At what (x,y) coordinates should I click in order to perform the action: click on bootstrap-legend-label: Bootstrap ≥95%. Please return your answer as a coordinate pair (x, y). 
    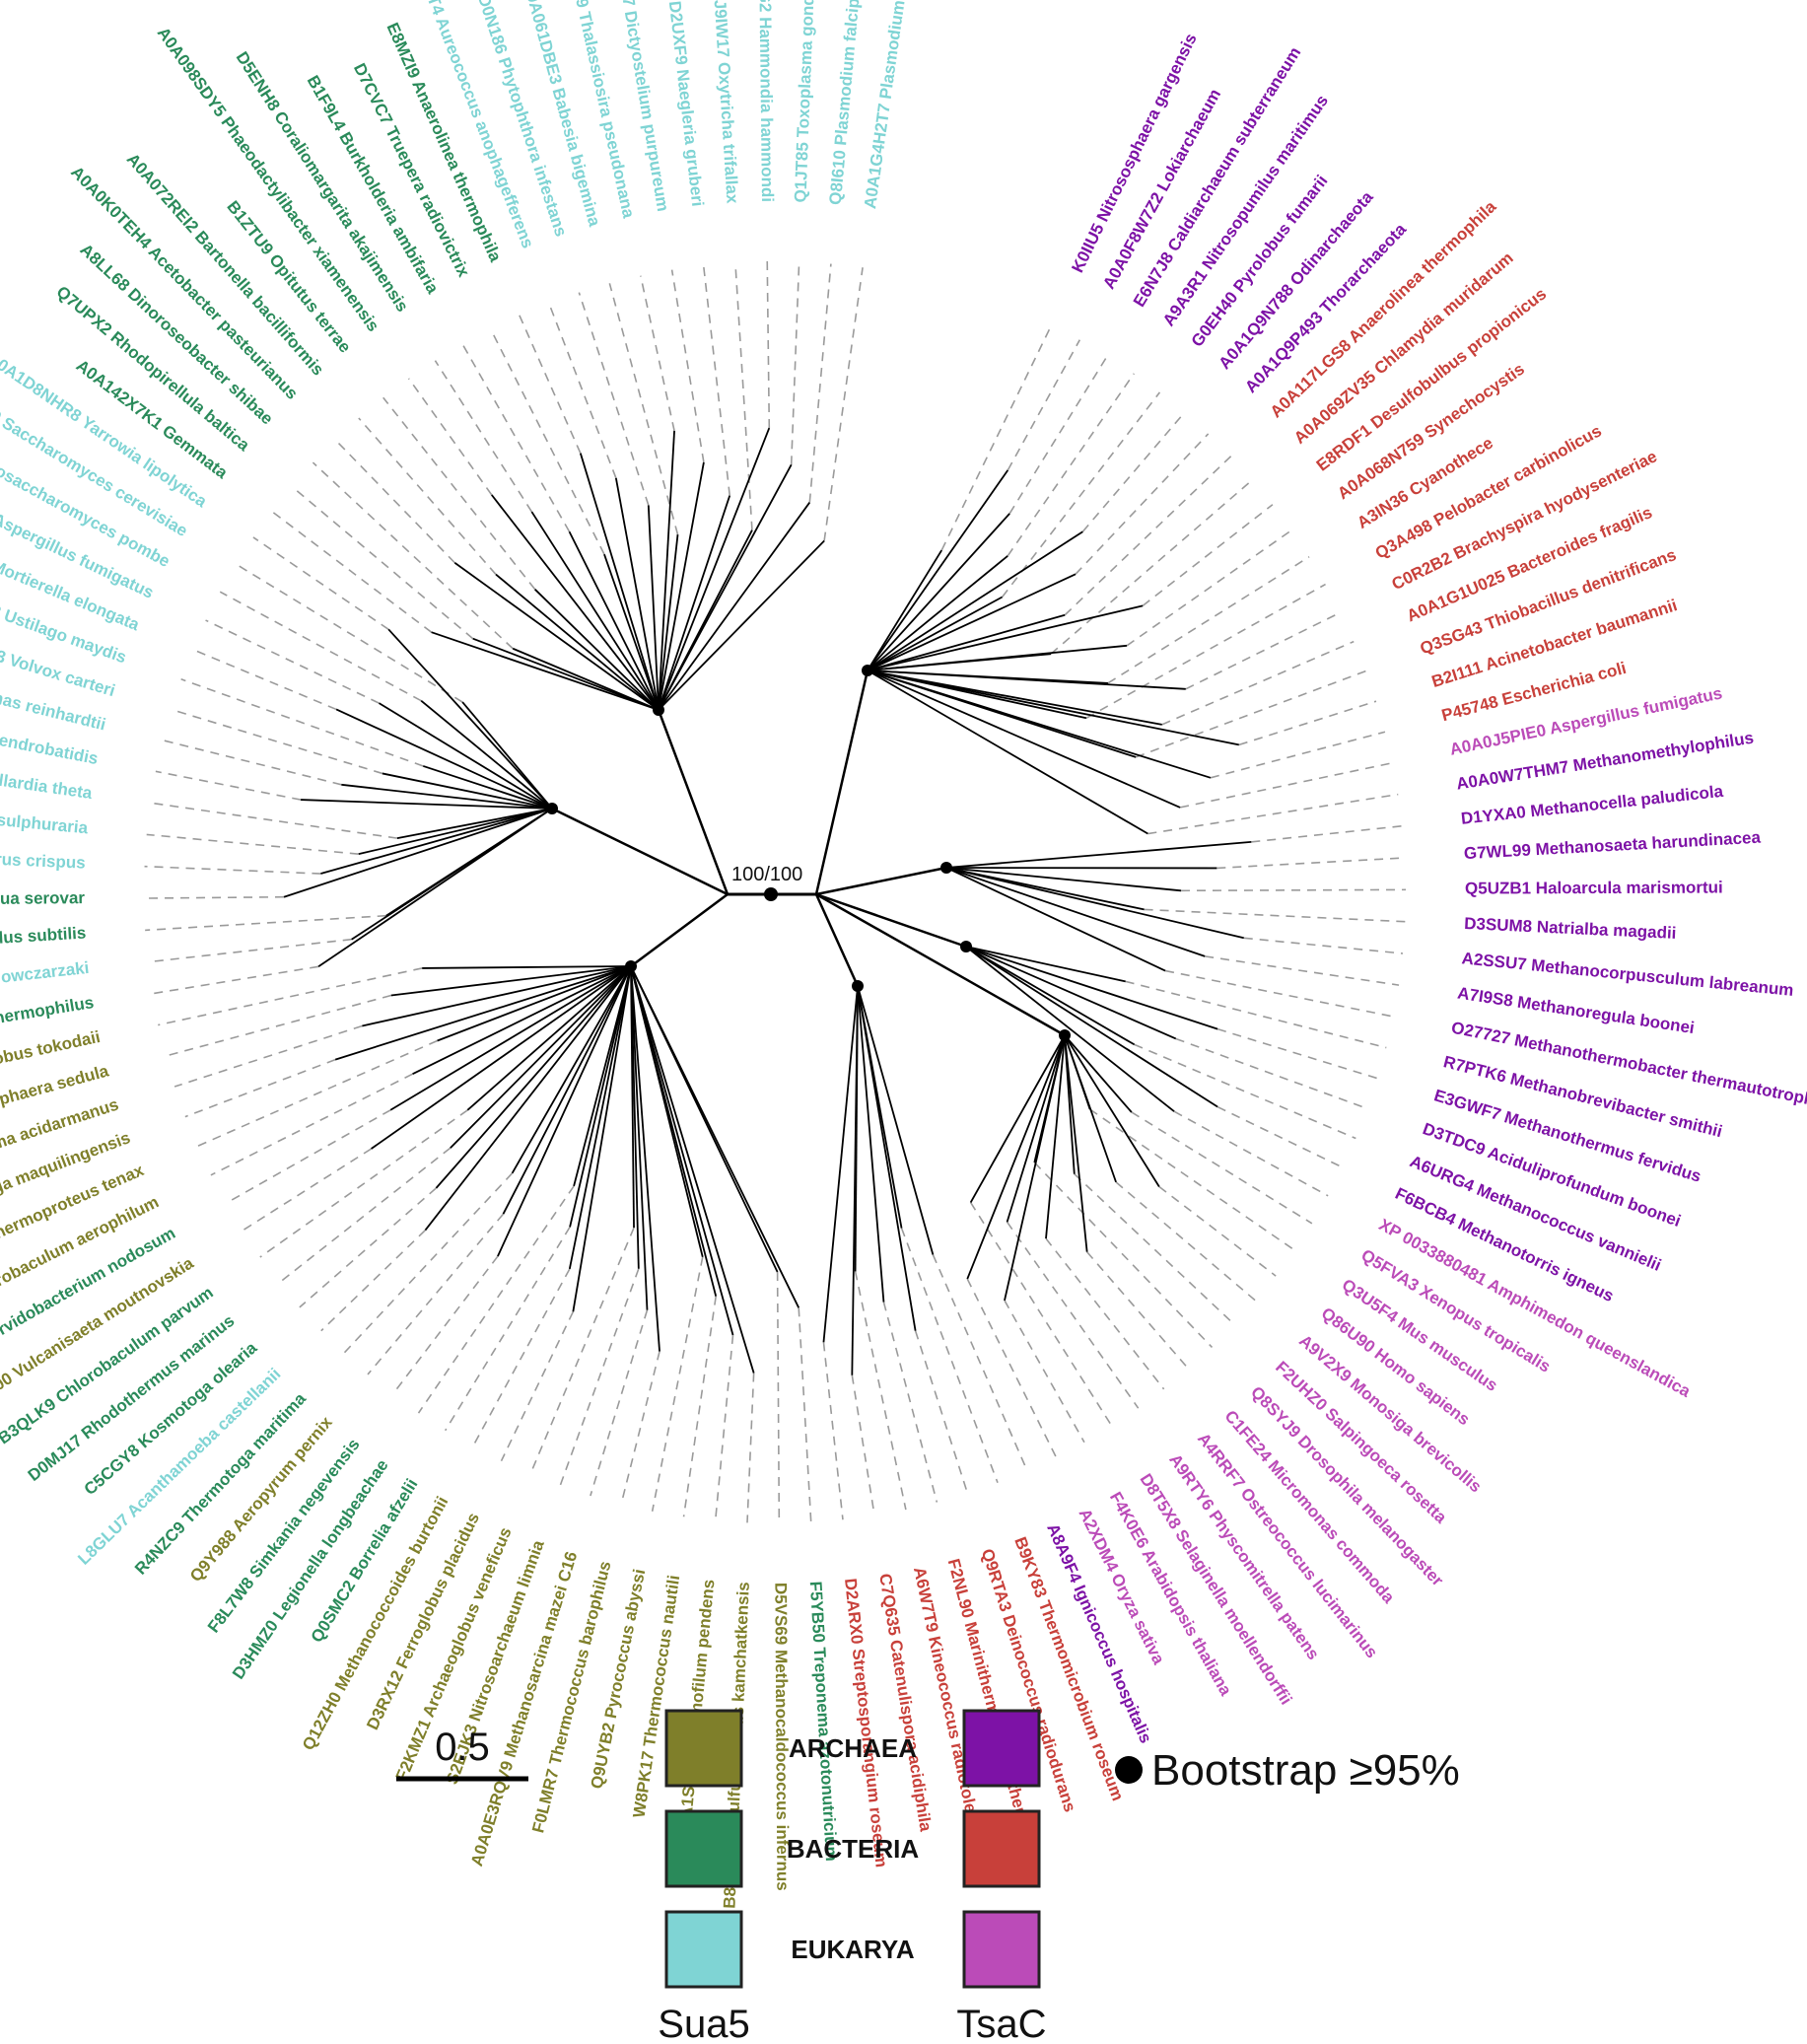
    Looking at the image, I should click on (1305, 1771).